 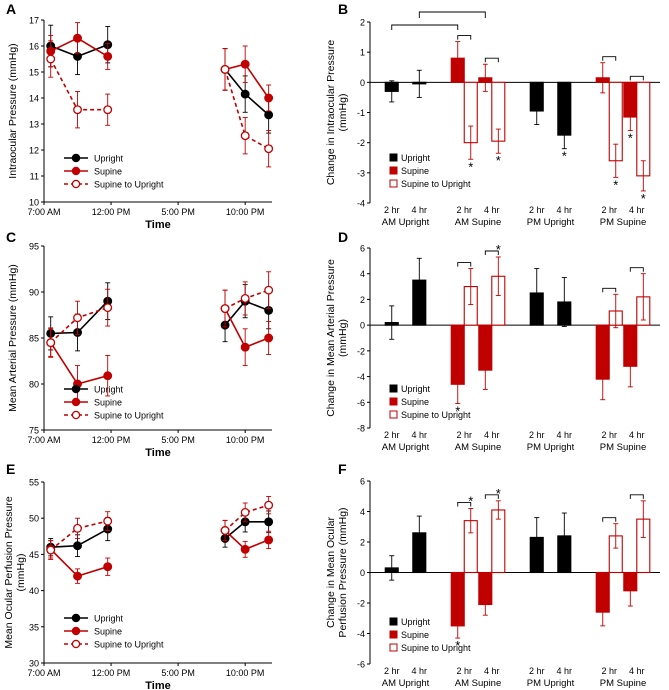 What do you see at coordinates (361, 351) in the screenshot?
I see `y-tick-label: -2` at bounding box center [361, 351].